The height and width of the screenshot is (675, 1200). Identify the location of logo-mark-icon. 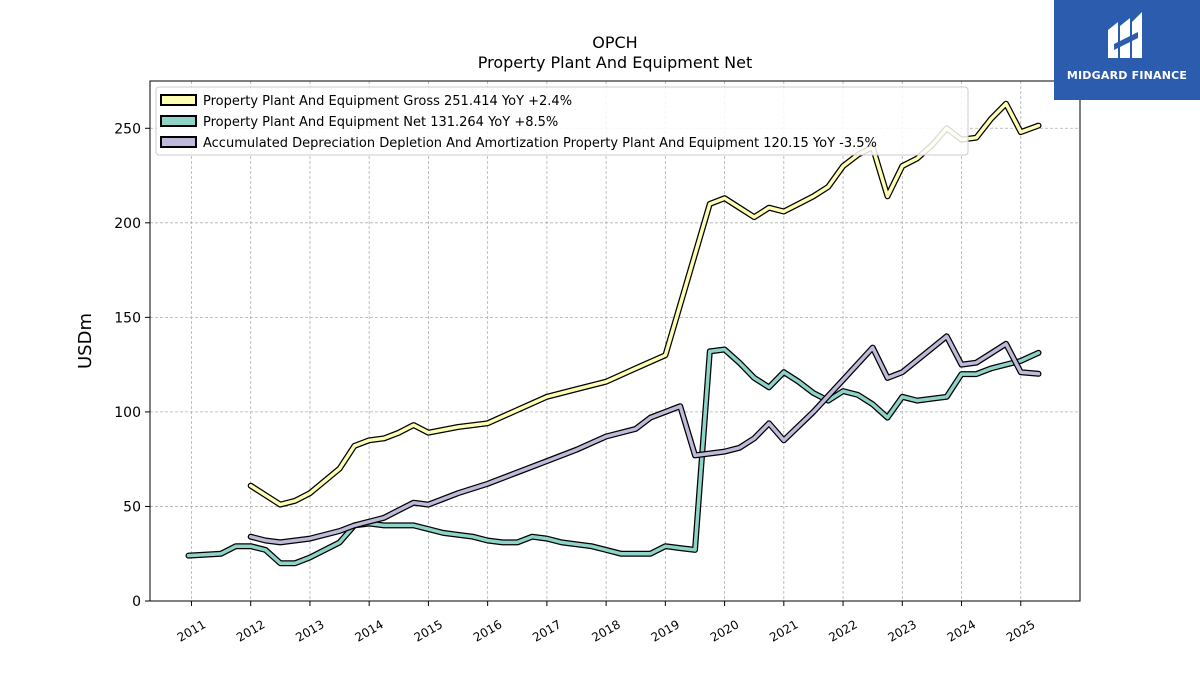
(1125, 35).